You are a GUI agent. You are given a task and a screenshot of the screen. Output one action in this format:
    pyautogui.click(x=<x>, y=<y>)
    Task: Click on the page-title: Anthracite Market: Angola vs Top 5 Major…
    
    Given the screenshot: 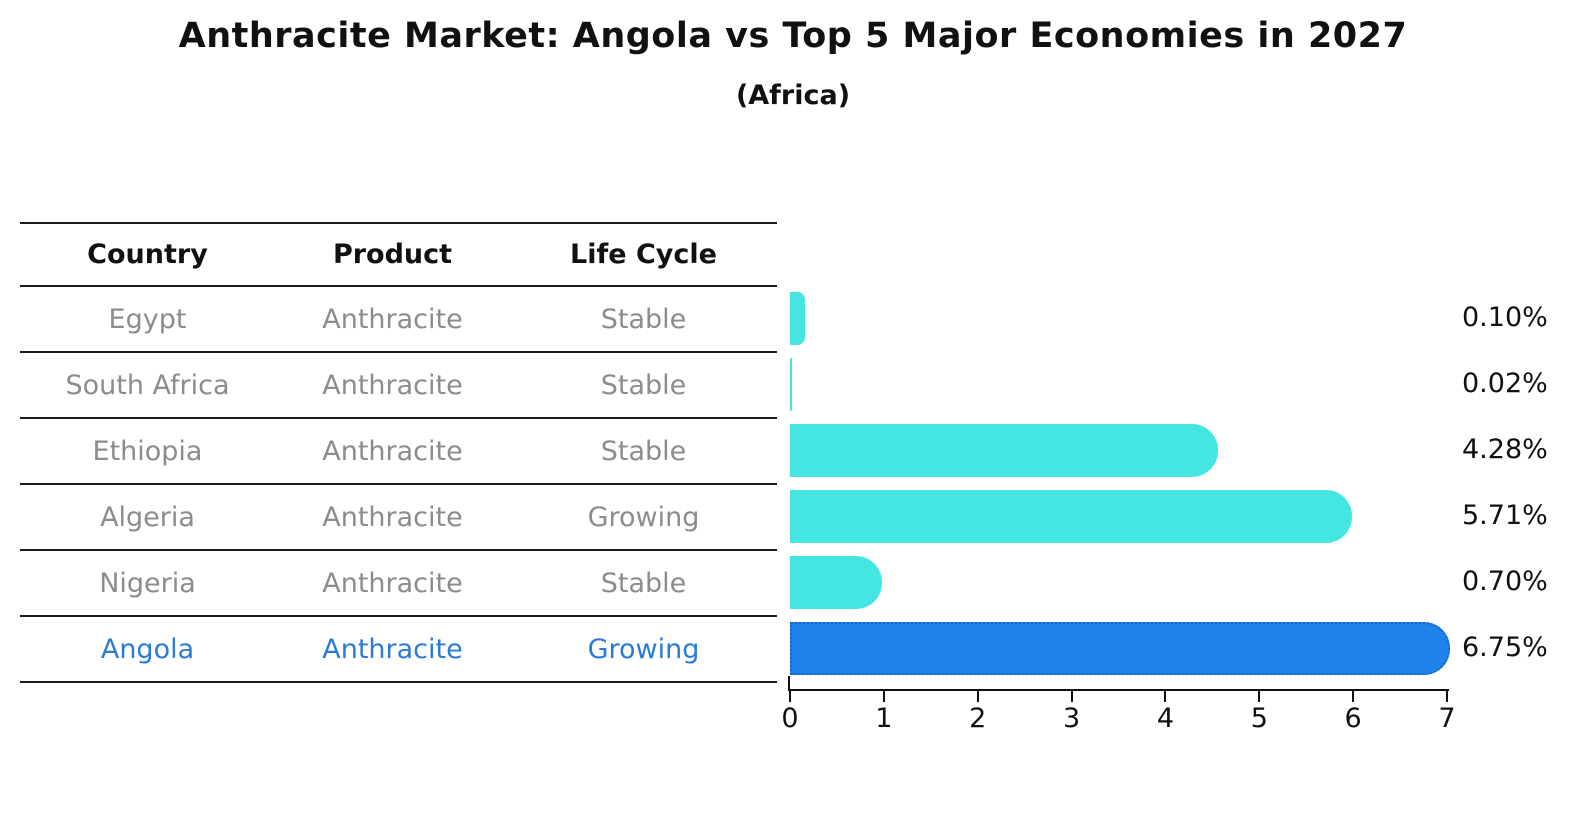 What is the action you would take?
    pyautogui.click(x=793, y=36)
    